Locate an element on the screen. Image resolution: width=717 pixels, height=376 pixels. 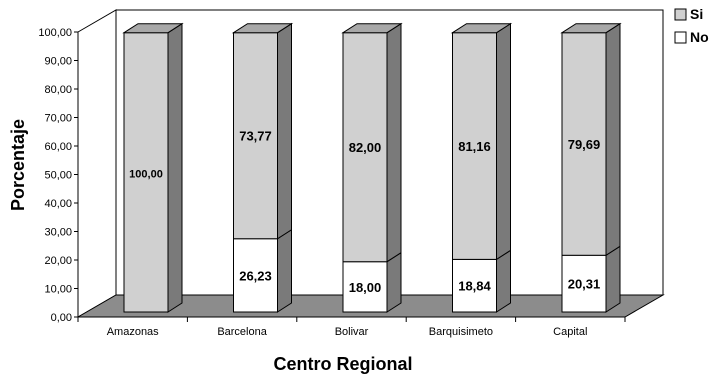
data-label: 18,84 is located at coordinates (474, 286).